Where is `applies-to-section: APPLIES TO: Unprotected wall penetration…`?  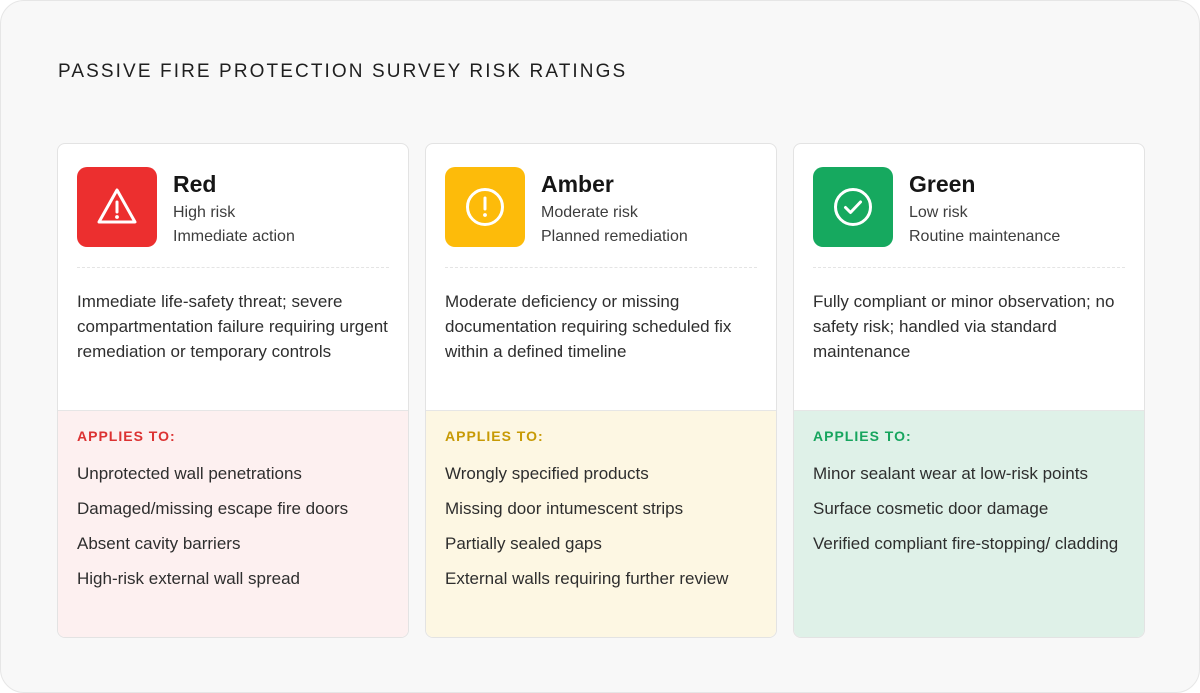
applies-to-section: APPLIES TO: Unprotected wall penetration… is located at coordinates (233, 523).